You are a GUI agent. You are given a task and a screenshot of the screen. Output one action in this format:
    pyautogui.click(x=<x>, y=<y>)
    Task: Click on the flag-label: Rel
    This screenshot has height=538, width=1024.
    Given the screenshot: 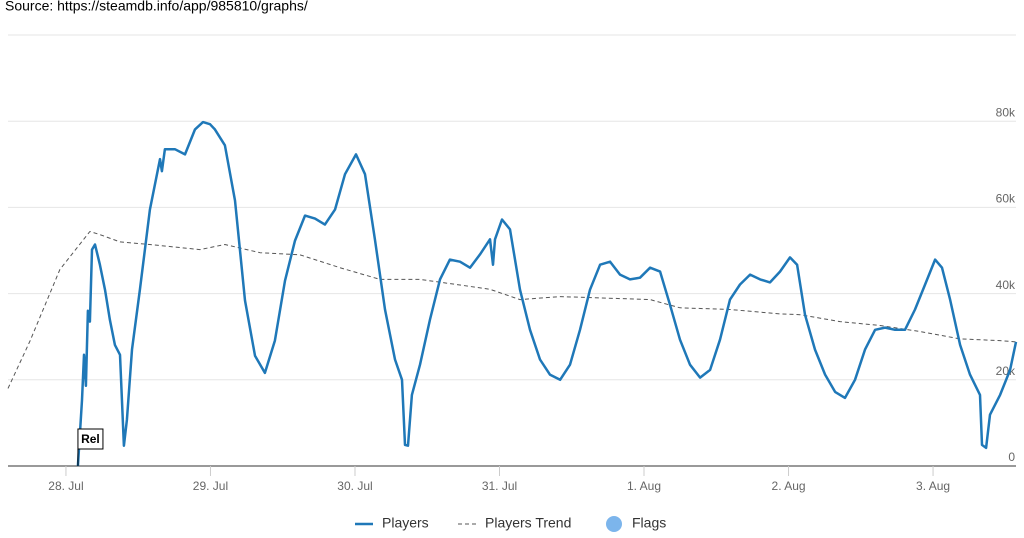 What is the action you would take?
    pyautogui.click(x=90, y=439)
    